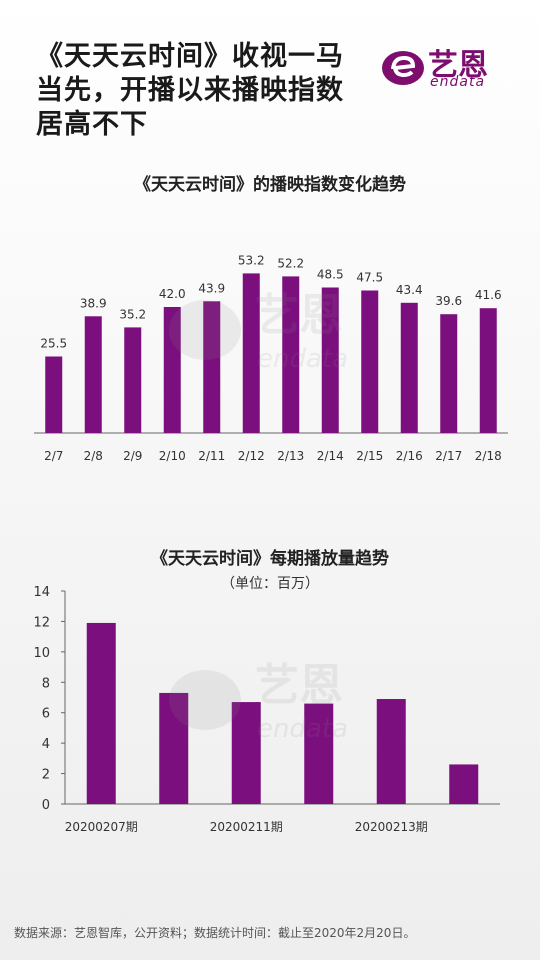 Image resolution: width=540 pixels, height=960 pixels. What do you see at coordinates (270, 185) in the screenshot?
I see `chart1-title: 《天天云时间》的播映指数变化趋势` at bounding box center [270, 185].